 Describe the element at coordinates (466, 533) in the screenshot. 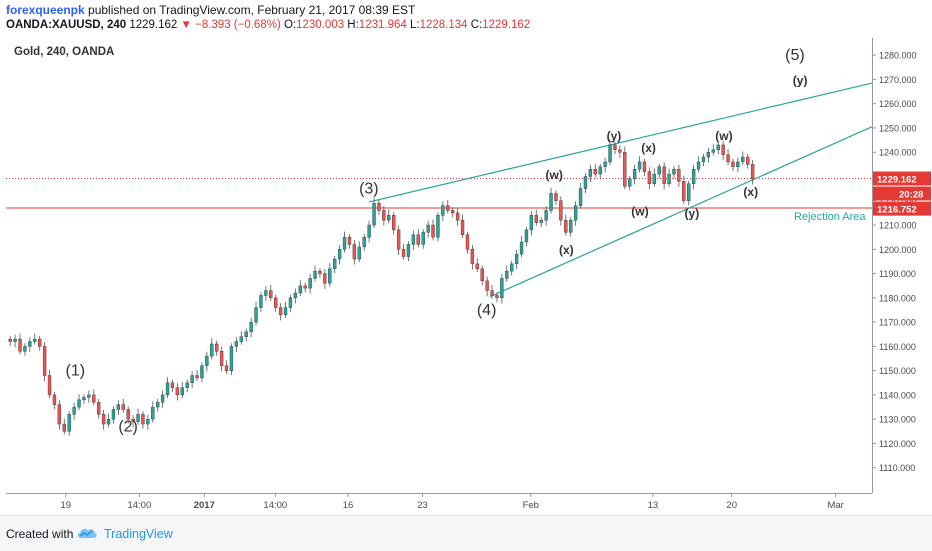

I see `footer-bar: Created with TradingView` at that location.